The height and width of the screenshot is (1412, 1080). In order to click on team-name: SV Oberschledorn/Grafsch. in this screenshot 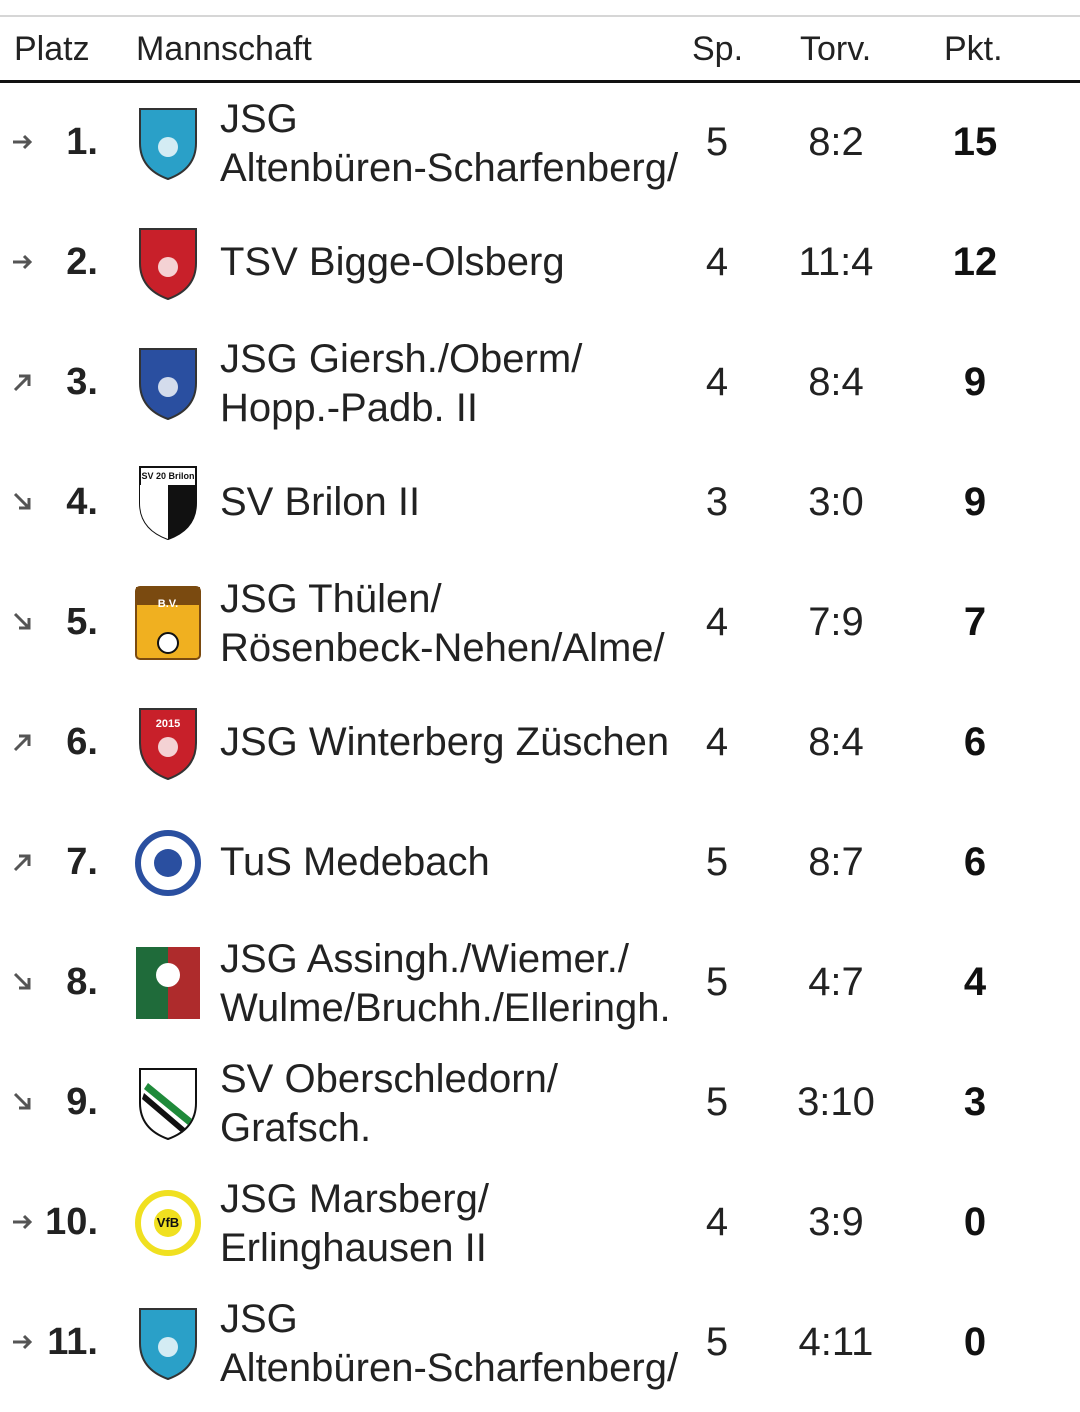, I will do `click(465, 1104)`.